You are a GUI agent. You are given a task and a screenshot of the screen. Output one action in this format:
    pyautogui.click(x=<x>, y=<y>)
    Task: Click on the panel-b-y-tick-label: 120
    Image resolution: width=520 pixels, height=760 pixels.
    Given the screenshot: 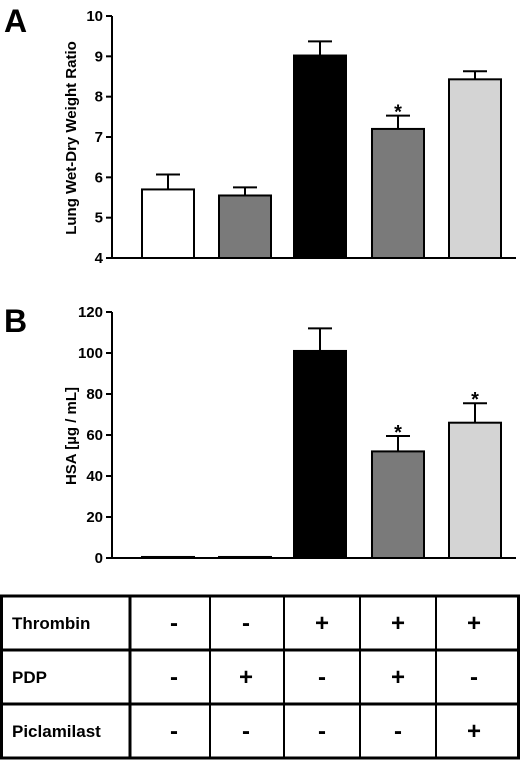 What is the action you would take?
    pyautogui.click(x=90, y=312)
    